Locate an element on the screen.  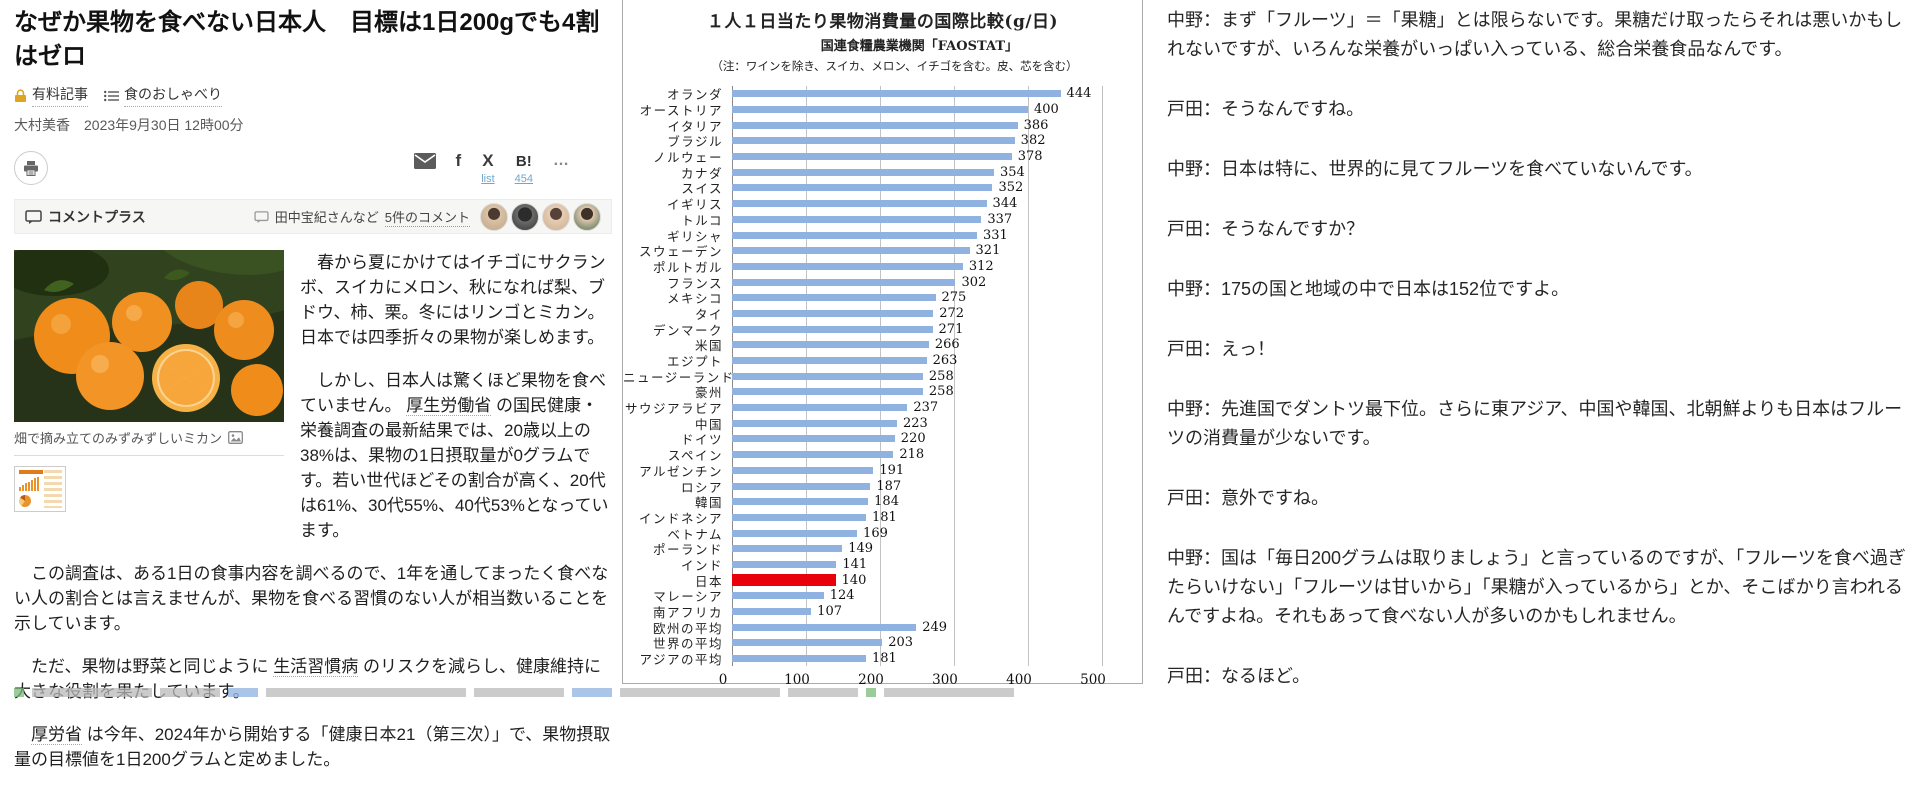
byline: 大村美香 2023年9月30日 12時00分 is located at coordinates (313, 125).